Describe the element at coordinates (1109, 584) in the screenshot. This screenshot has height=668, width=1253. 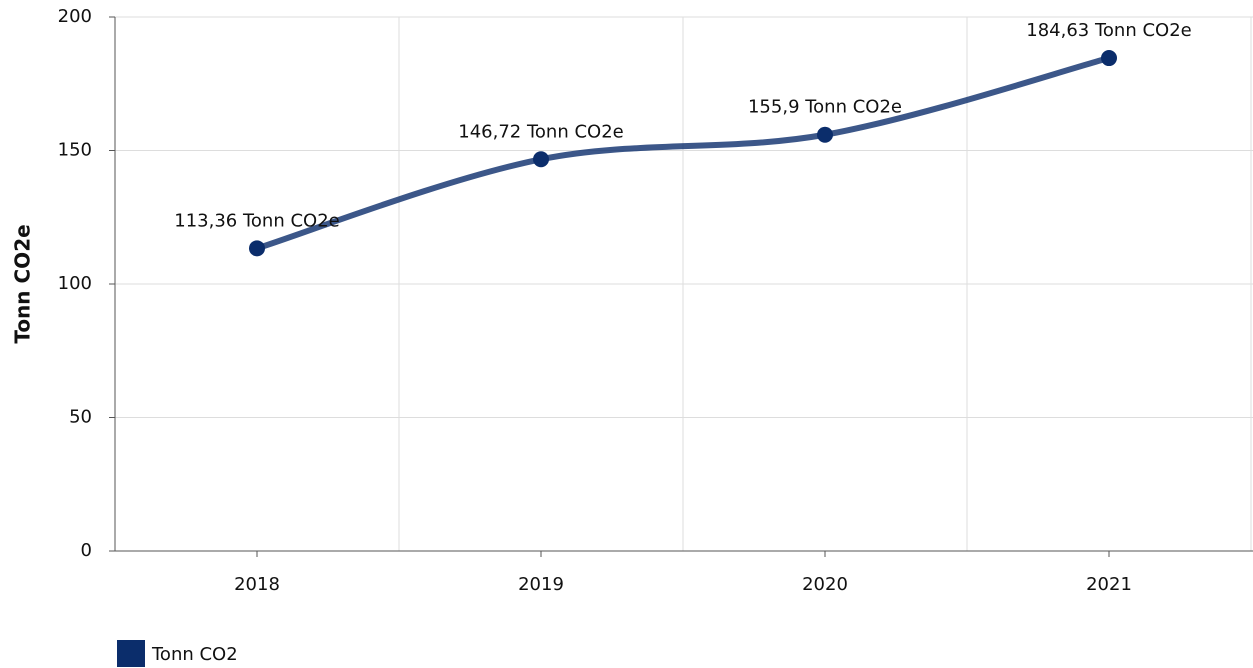
I see `x-tick-label: 2021` at that location.